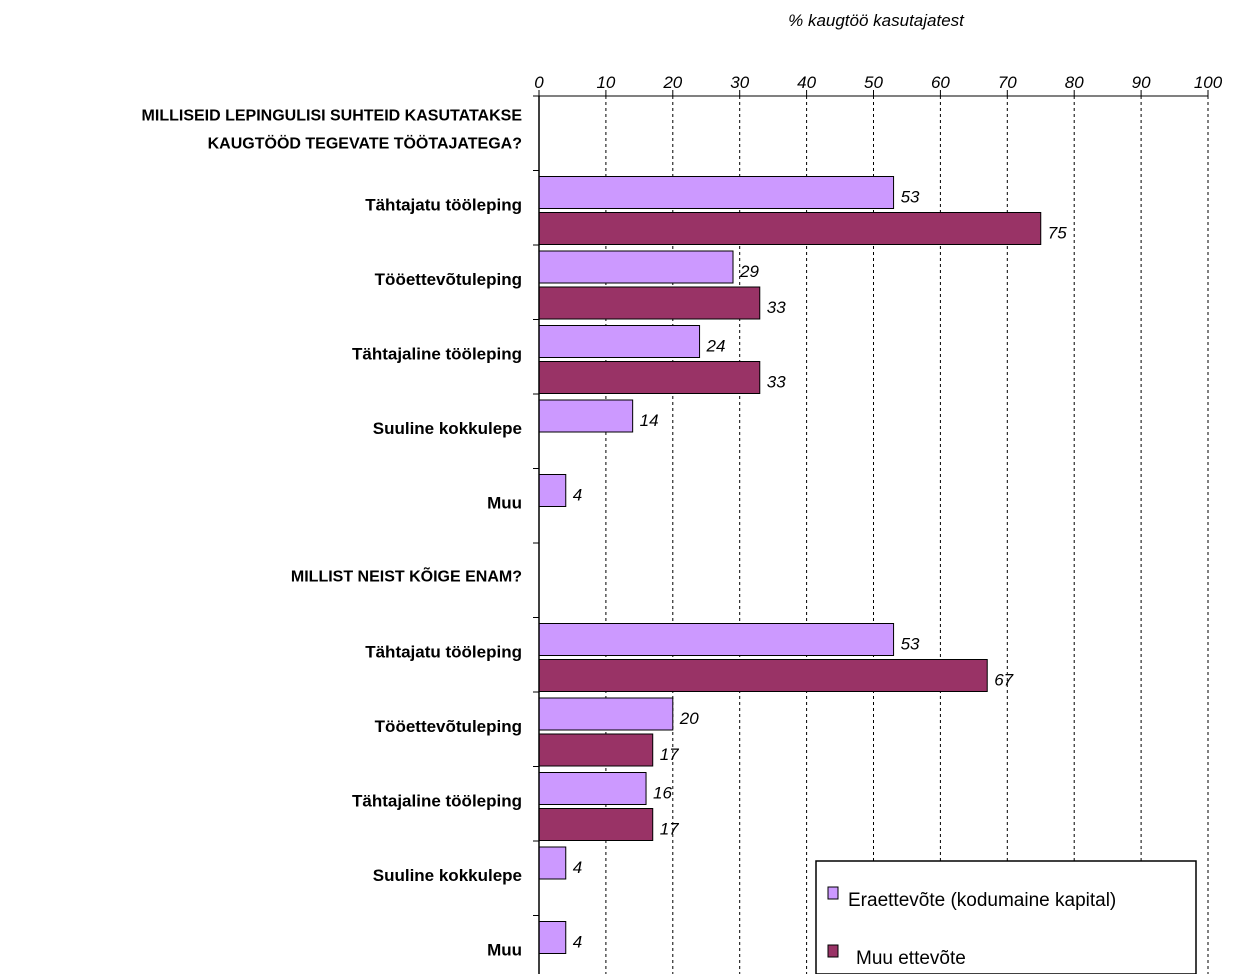 This screenshot has height=974, width=1238. I want to click on x-tick-label-30: 30, so click(739, 82).